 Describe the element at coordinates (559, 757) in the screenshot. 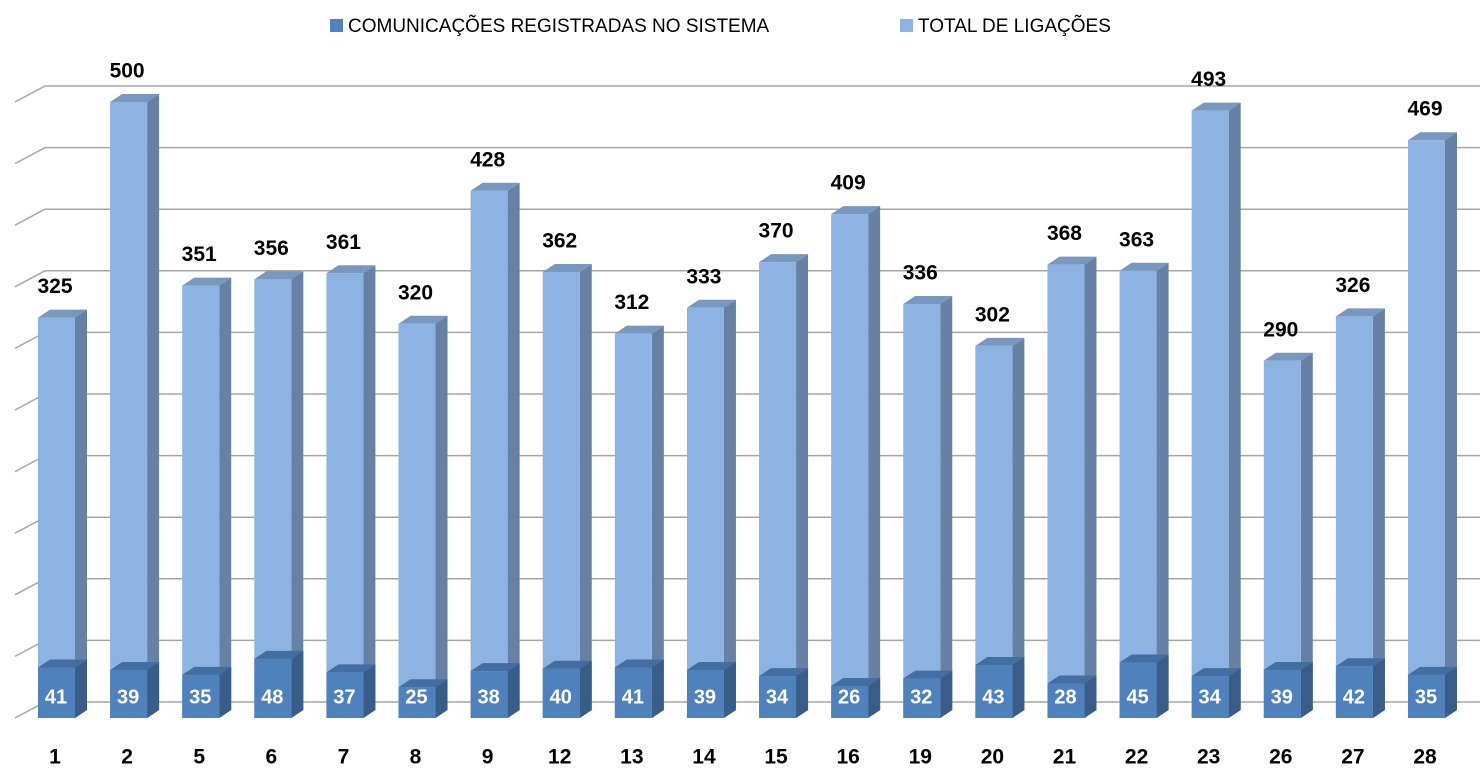

I see `x-tick-label: 12` at that location.